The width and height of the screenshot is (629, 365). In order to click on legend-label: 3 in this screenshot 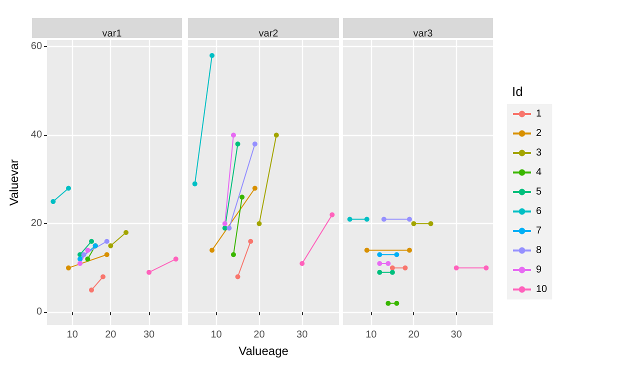, I will do `click(539, 153)`.